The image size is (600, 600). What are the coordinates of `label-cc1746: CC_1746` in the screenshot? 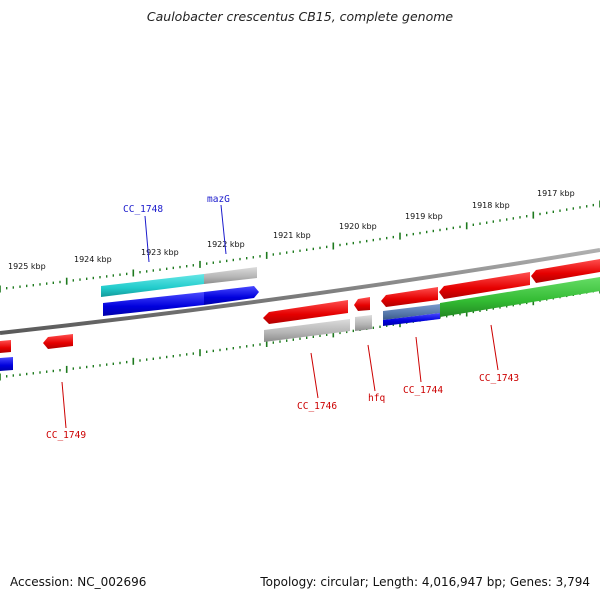 It's located at (317, 406).